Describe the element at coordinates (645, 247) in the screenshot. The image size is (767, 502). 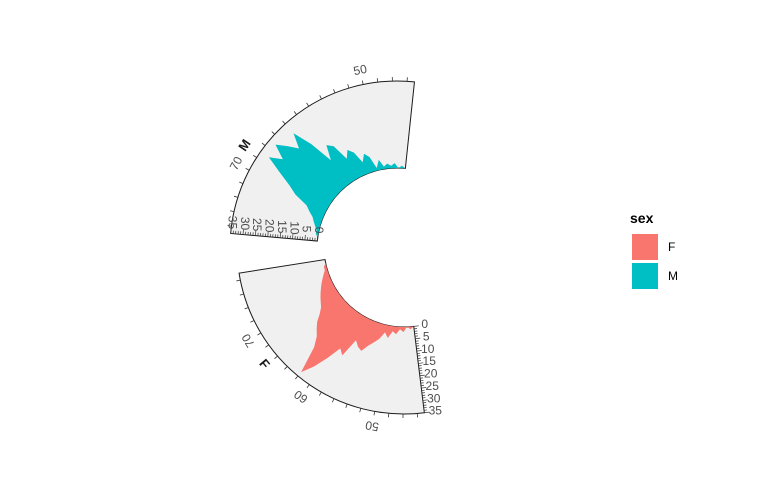
I see `legend-key-F` at that location.